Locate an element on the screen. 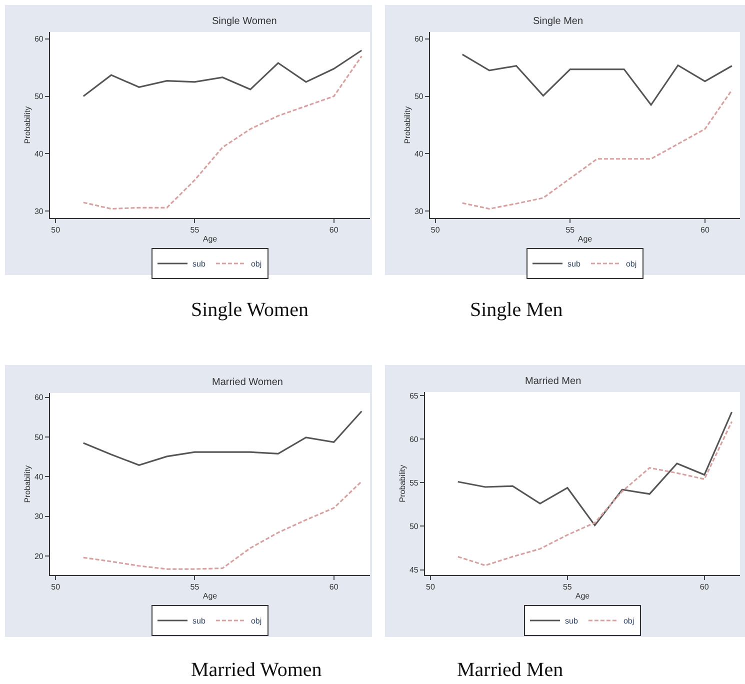  text: Married Men is located at coordinates (510, 670).